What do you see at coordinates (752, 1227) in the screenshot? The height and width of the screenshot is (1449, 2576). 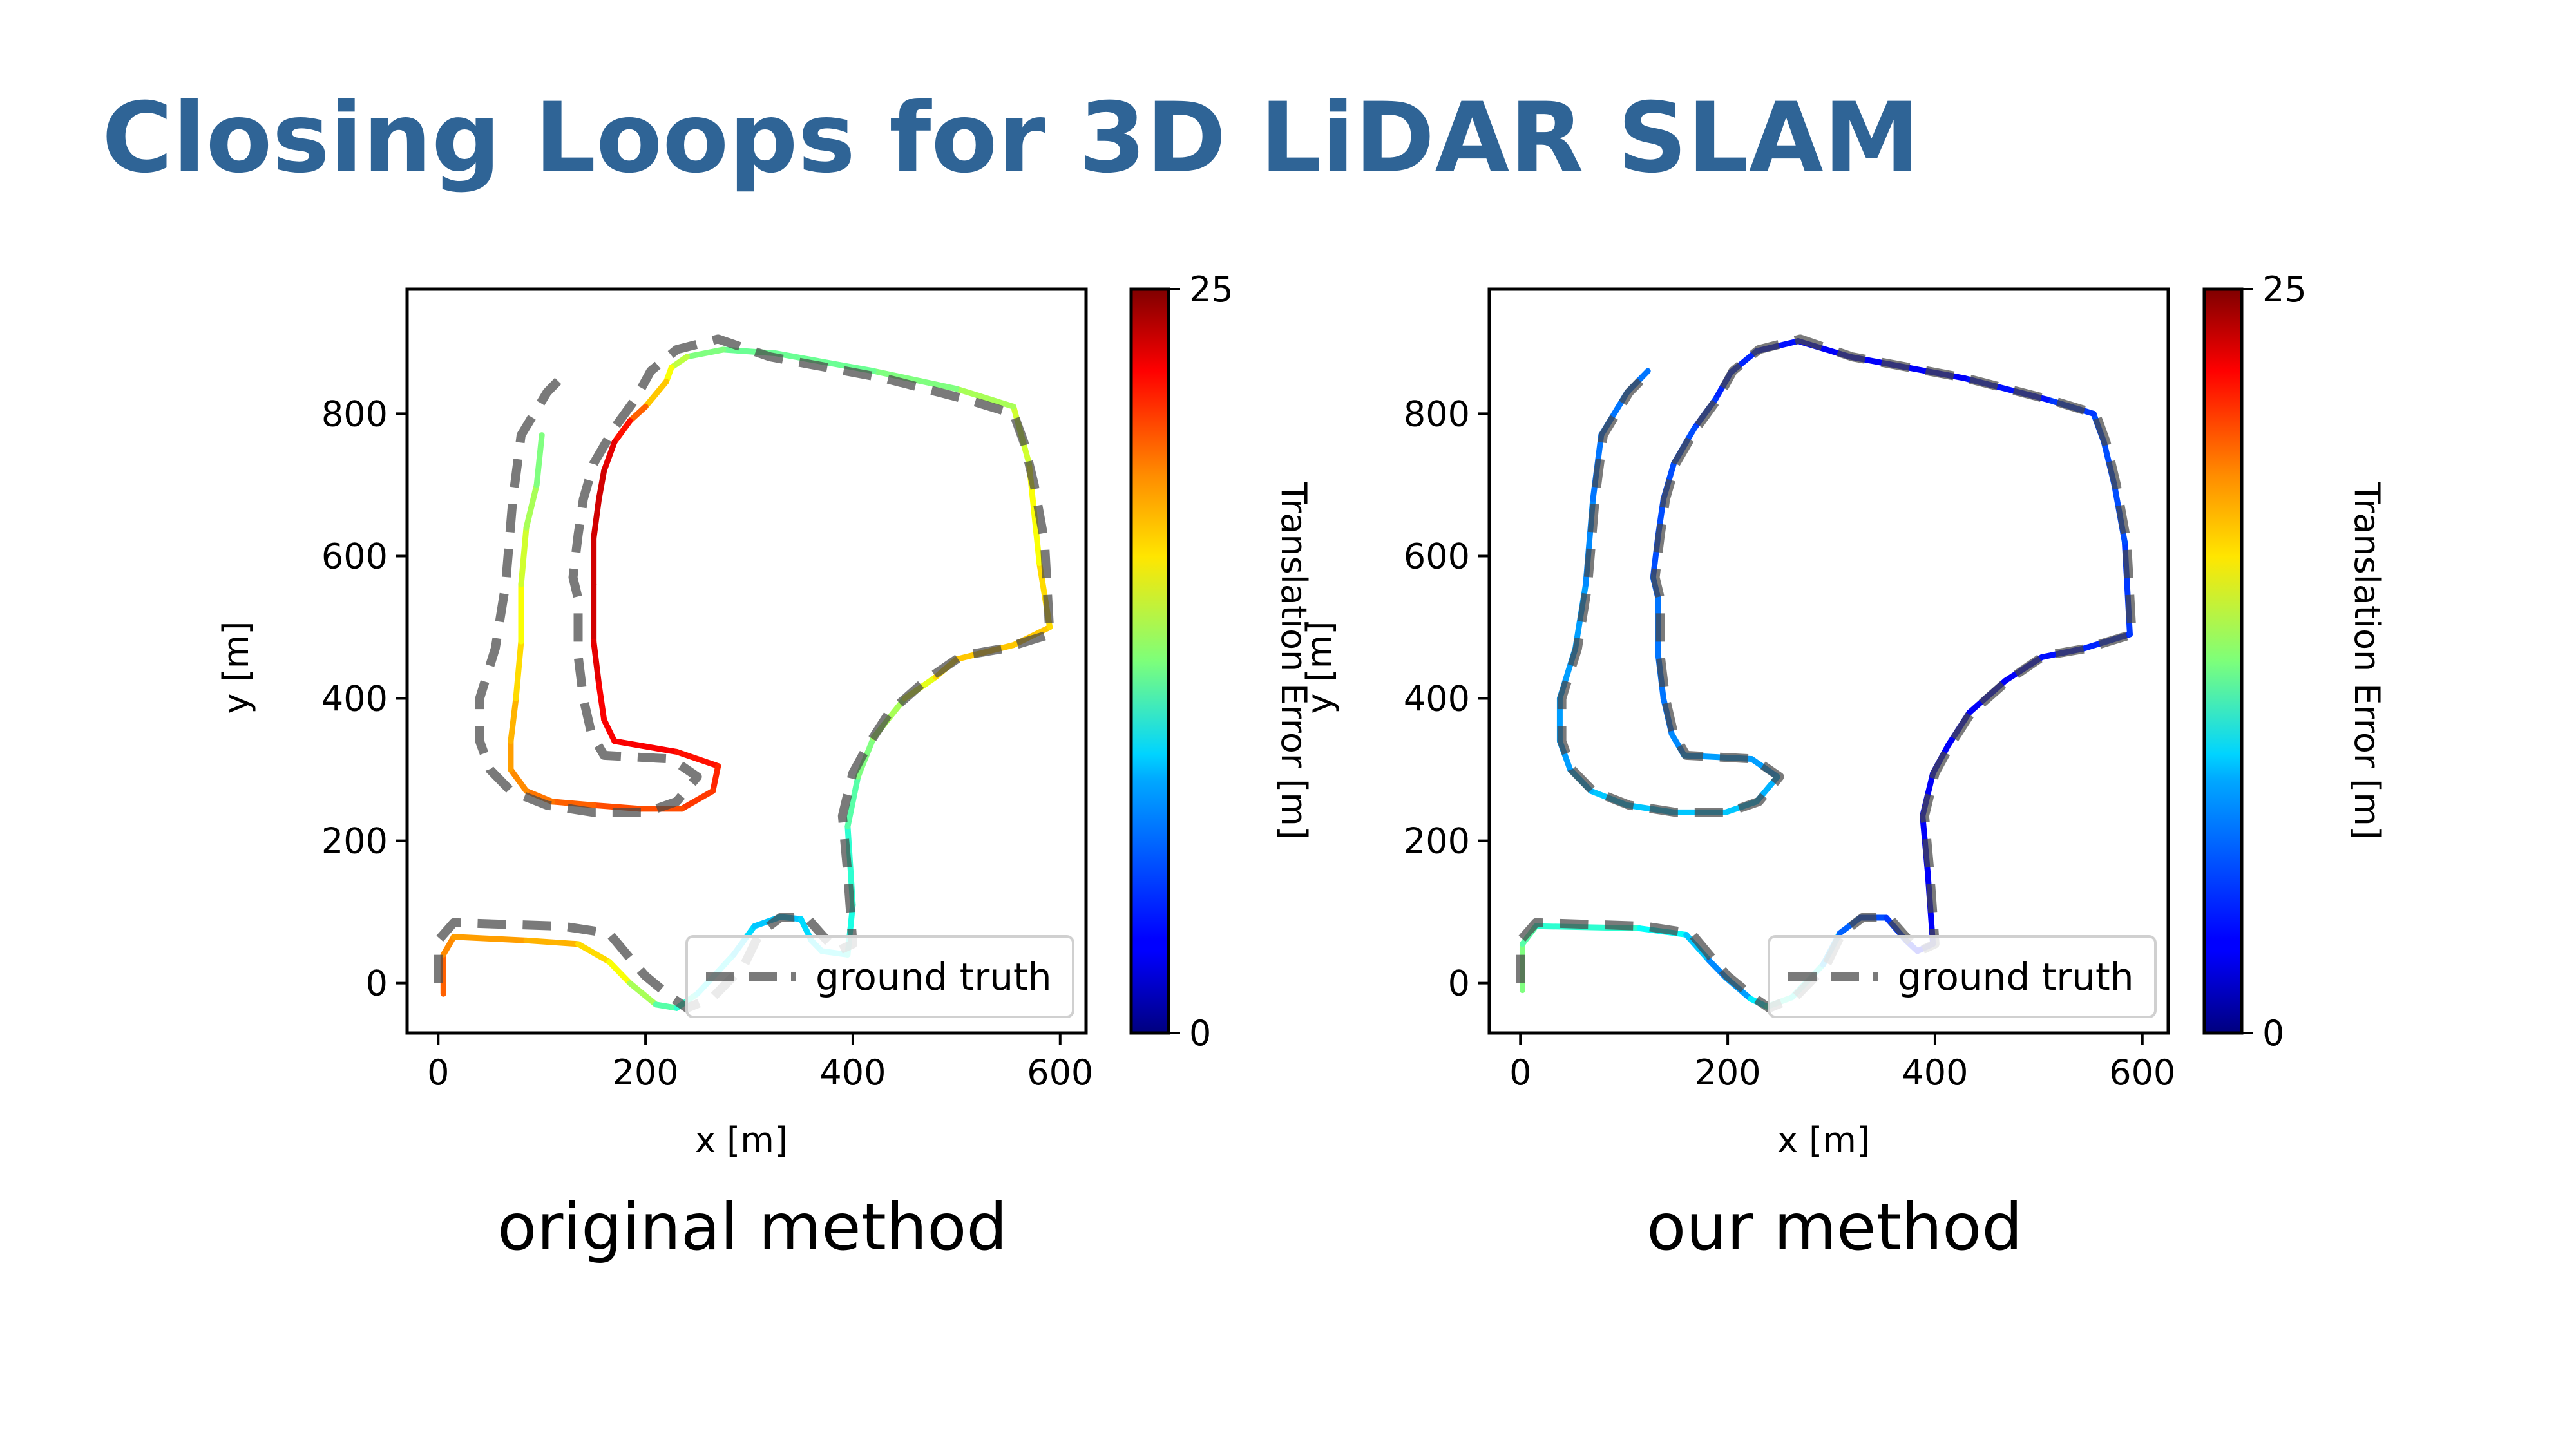 I see `panel-caption: original method` at bounding box center [752, 1227].